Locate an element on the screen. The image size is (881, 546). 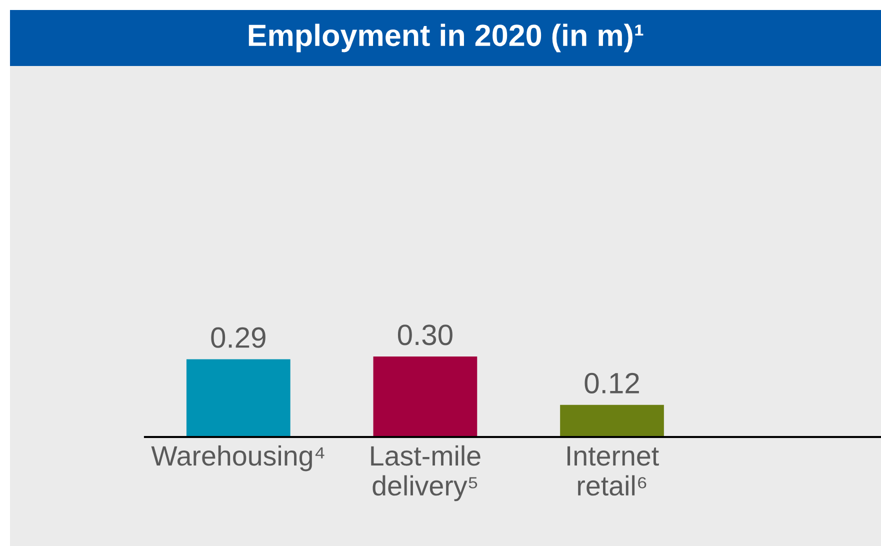
x-tick-label: Warehousing⁴ is located at coordinates (237, 458).